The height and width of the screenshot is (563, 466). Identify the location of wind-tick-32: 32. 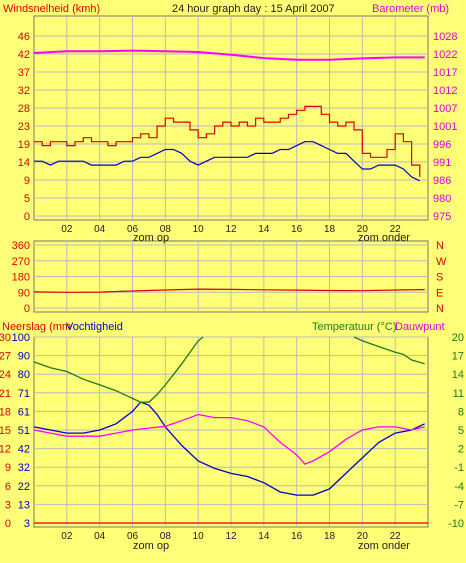
(24, 91).